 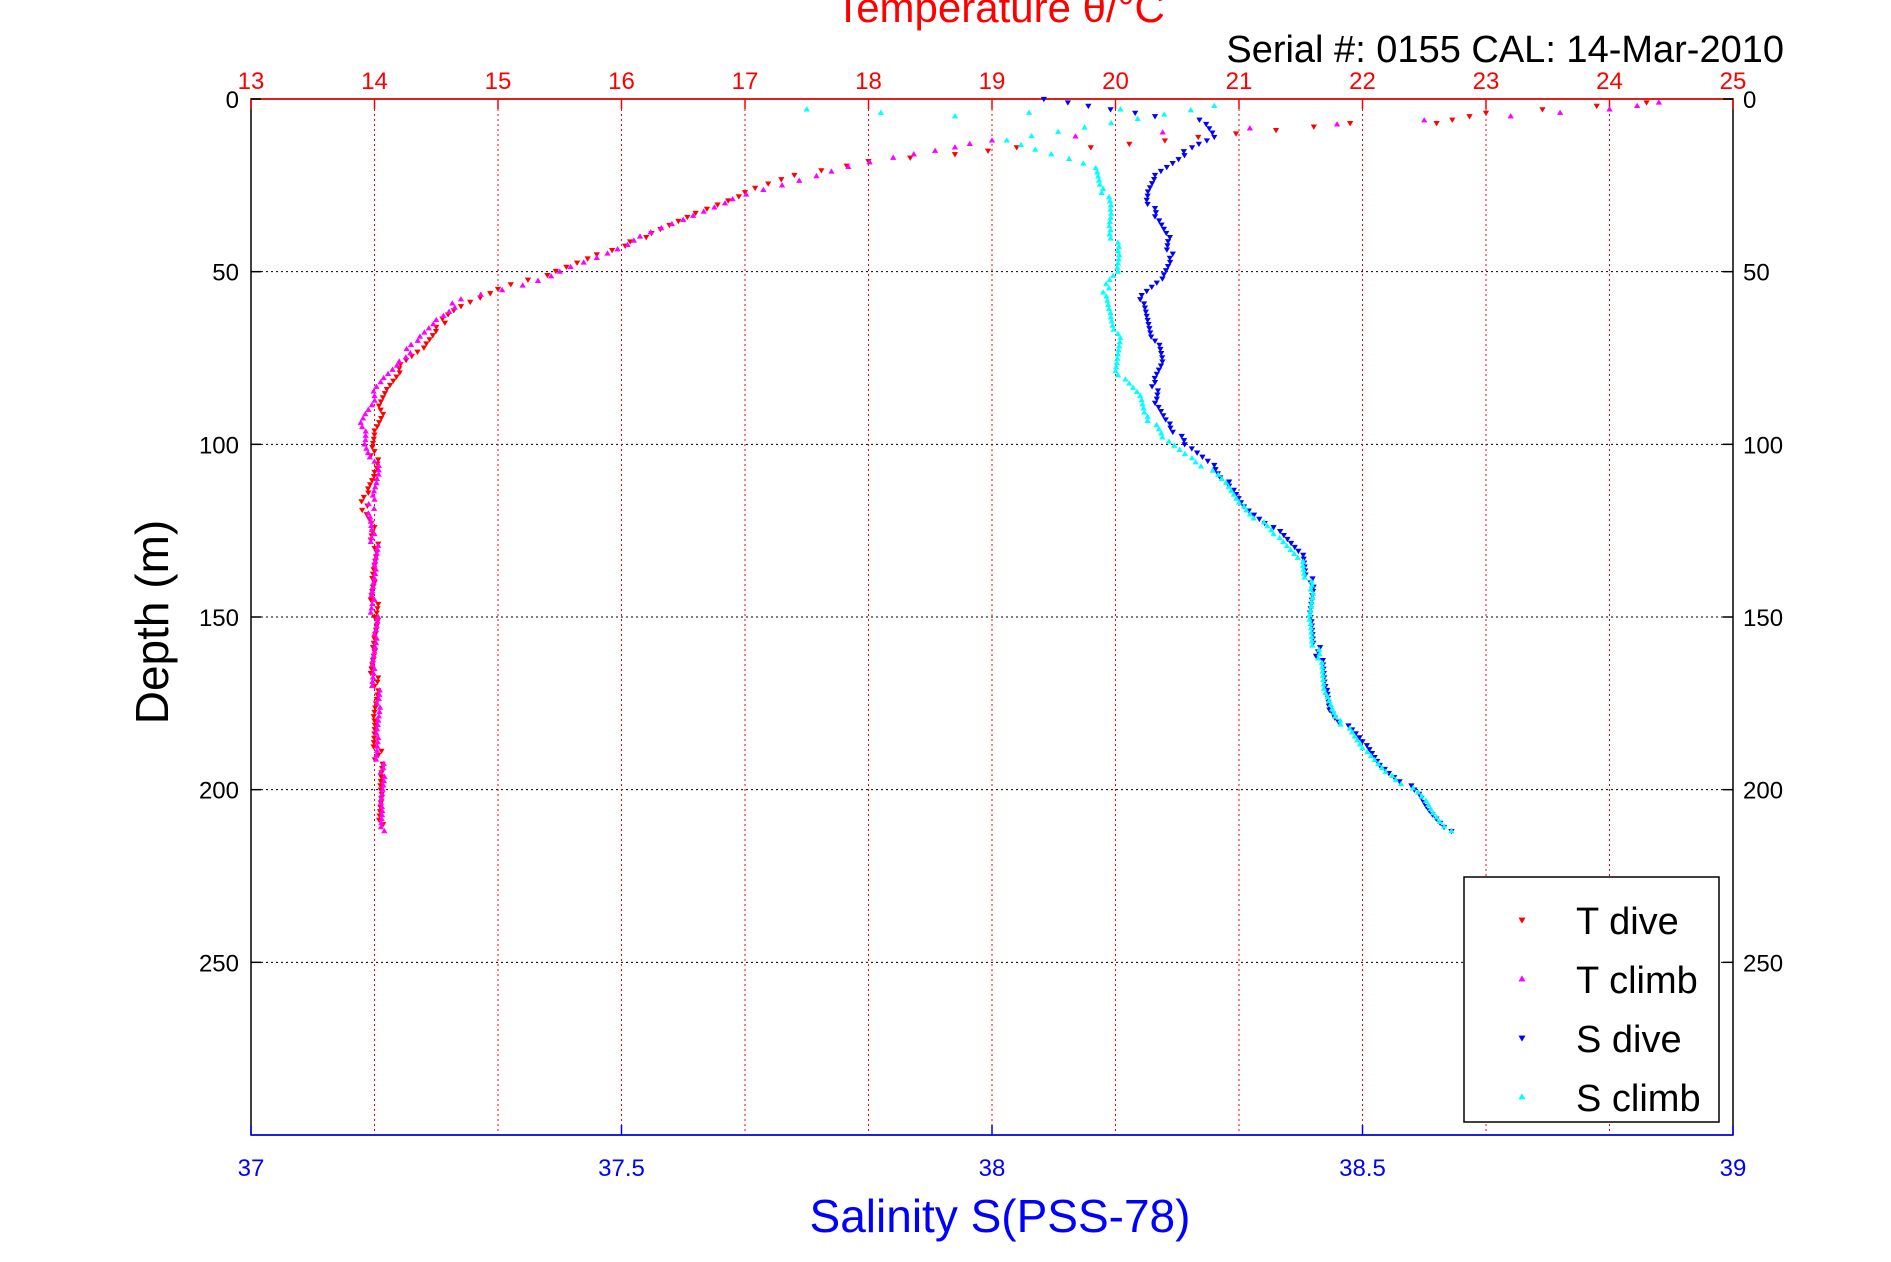 I want to click on legend-label: S dive, so click(x=1629, y=1040).